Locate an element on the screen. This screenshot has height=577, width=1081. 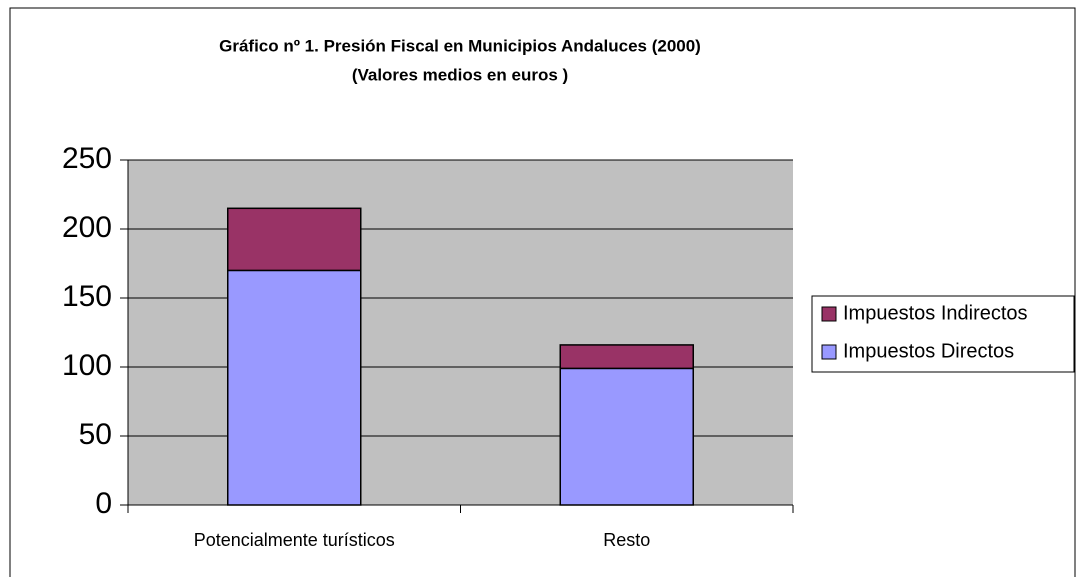
chart-subtitle: (Valores medios en euros ) is located at coordinates (460, 74).